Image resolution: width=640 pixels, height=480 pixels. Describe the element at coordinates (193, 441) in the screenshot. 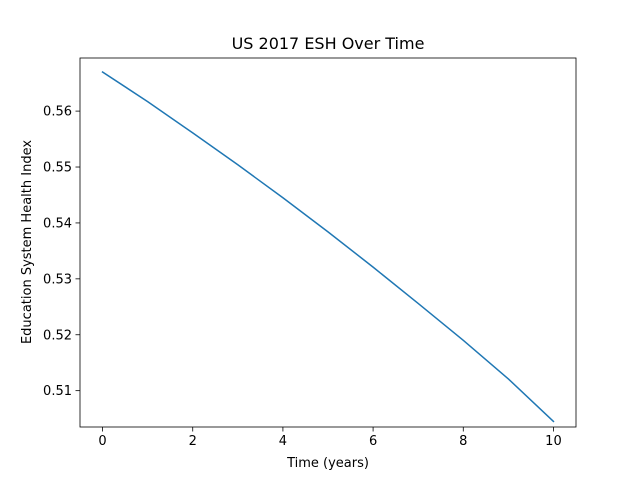

I see `x-tick-label-2: 2` at that location.